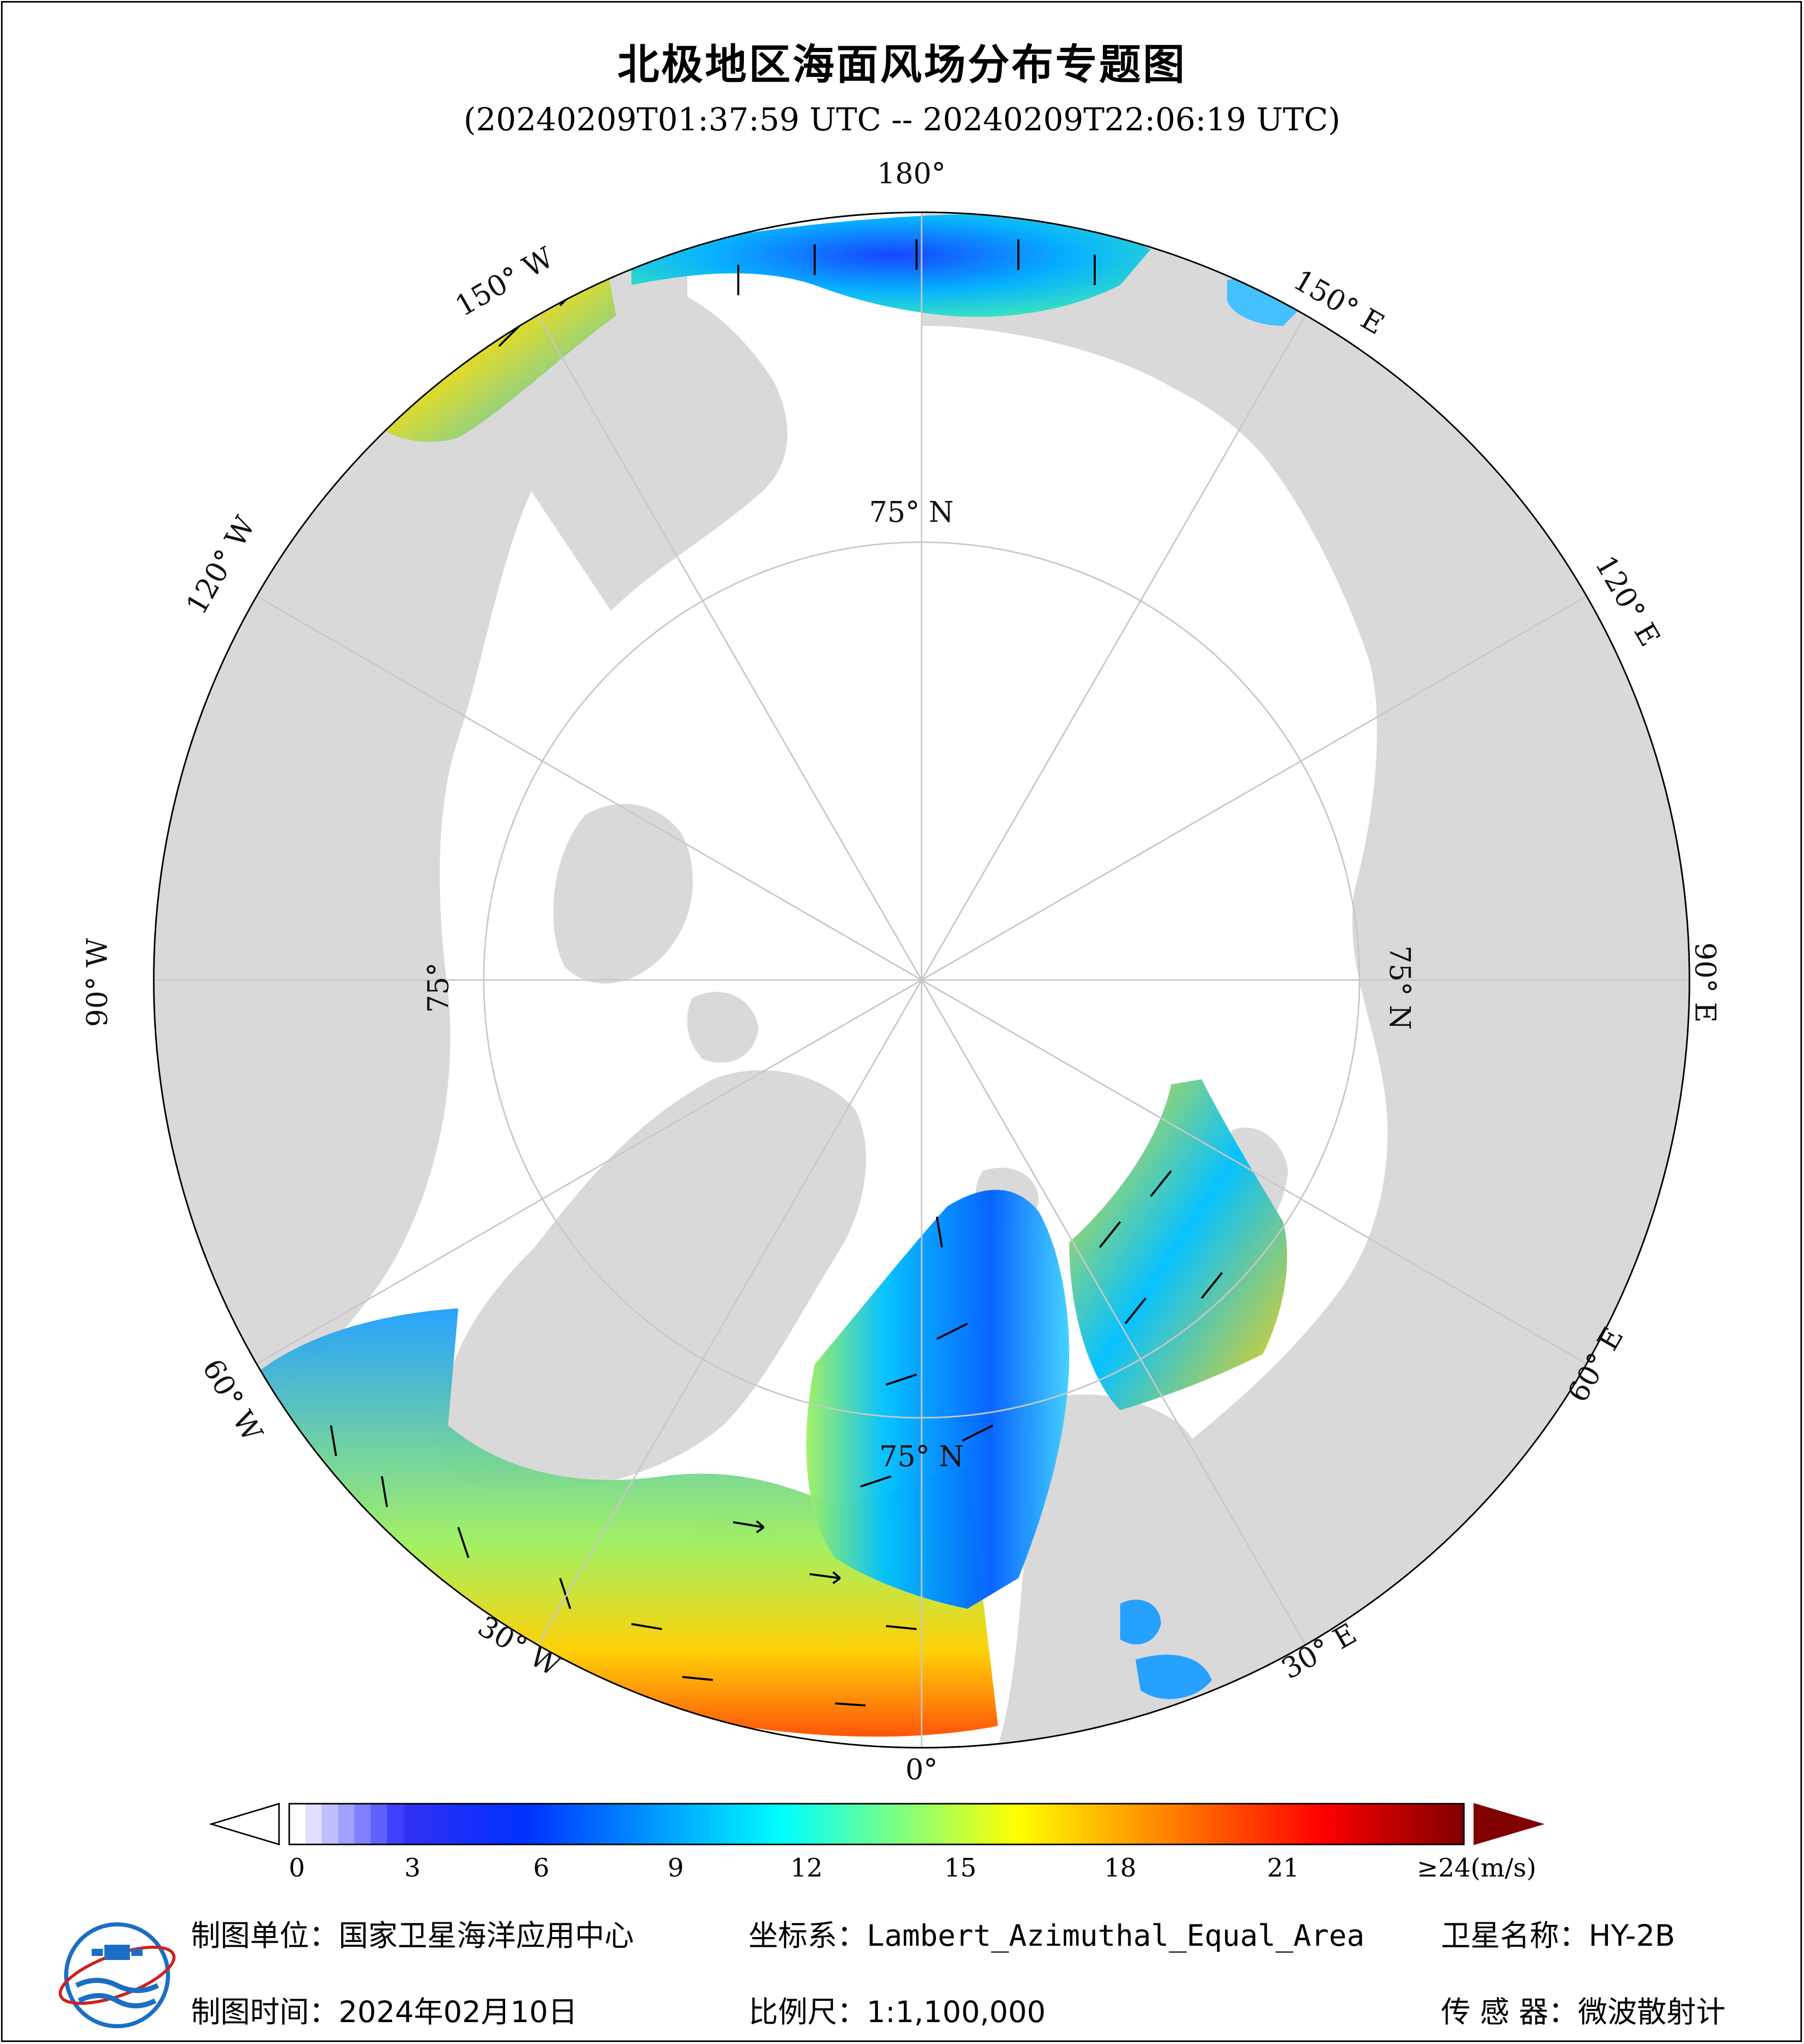 This screenshot has width=1804, height=2044. Describe the element at coordinates (656, 933) in the screenshot. I see `canadian-archipelago-land` at that location.